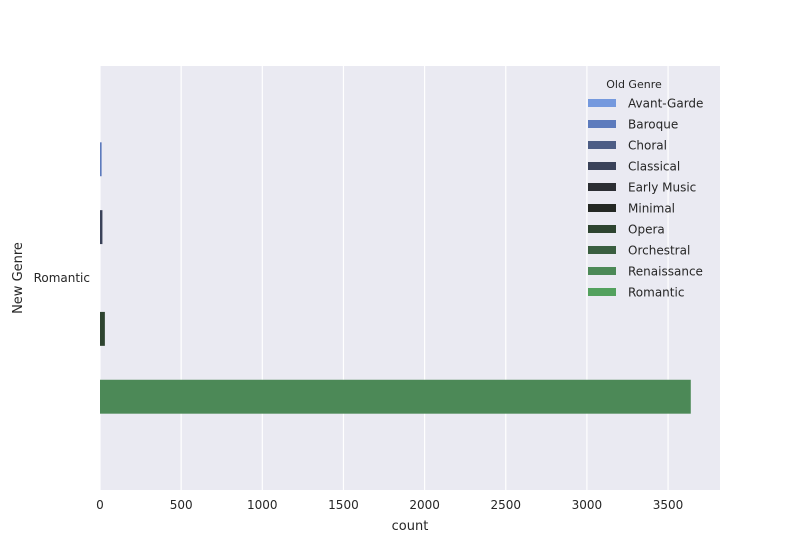  Describe the element at coordinates (659, 251) in the screenshot. I see `legend-label: Orchestral` at that location.